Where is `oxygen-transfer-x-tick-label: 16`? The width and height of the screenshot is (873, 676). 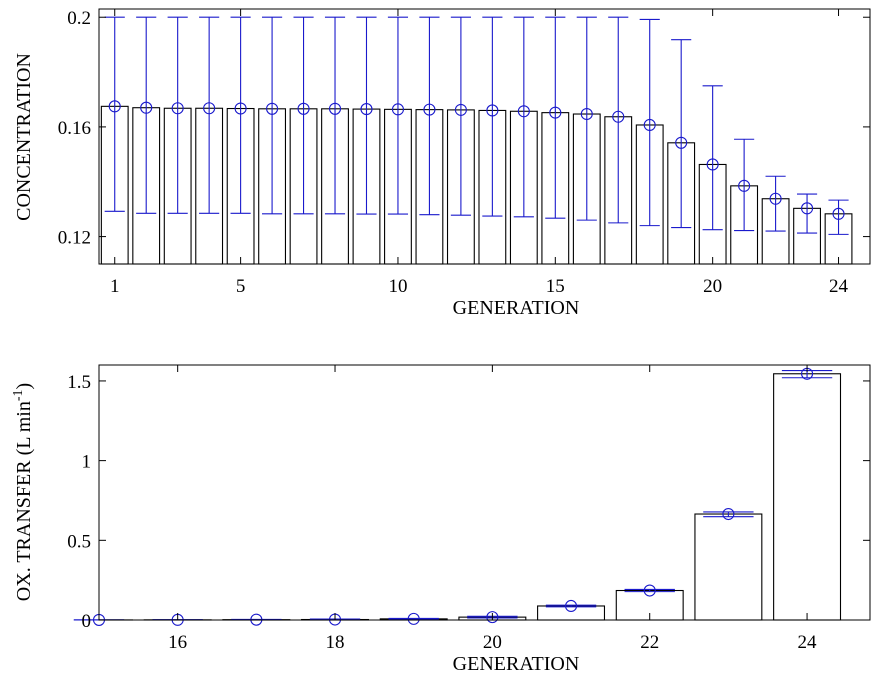
oxygen-transfer-x-tick-label: 16 is located at coordinates (177, 642).